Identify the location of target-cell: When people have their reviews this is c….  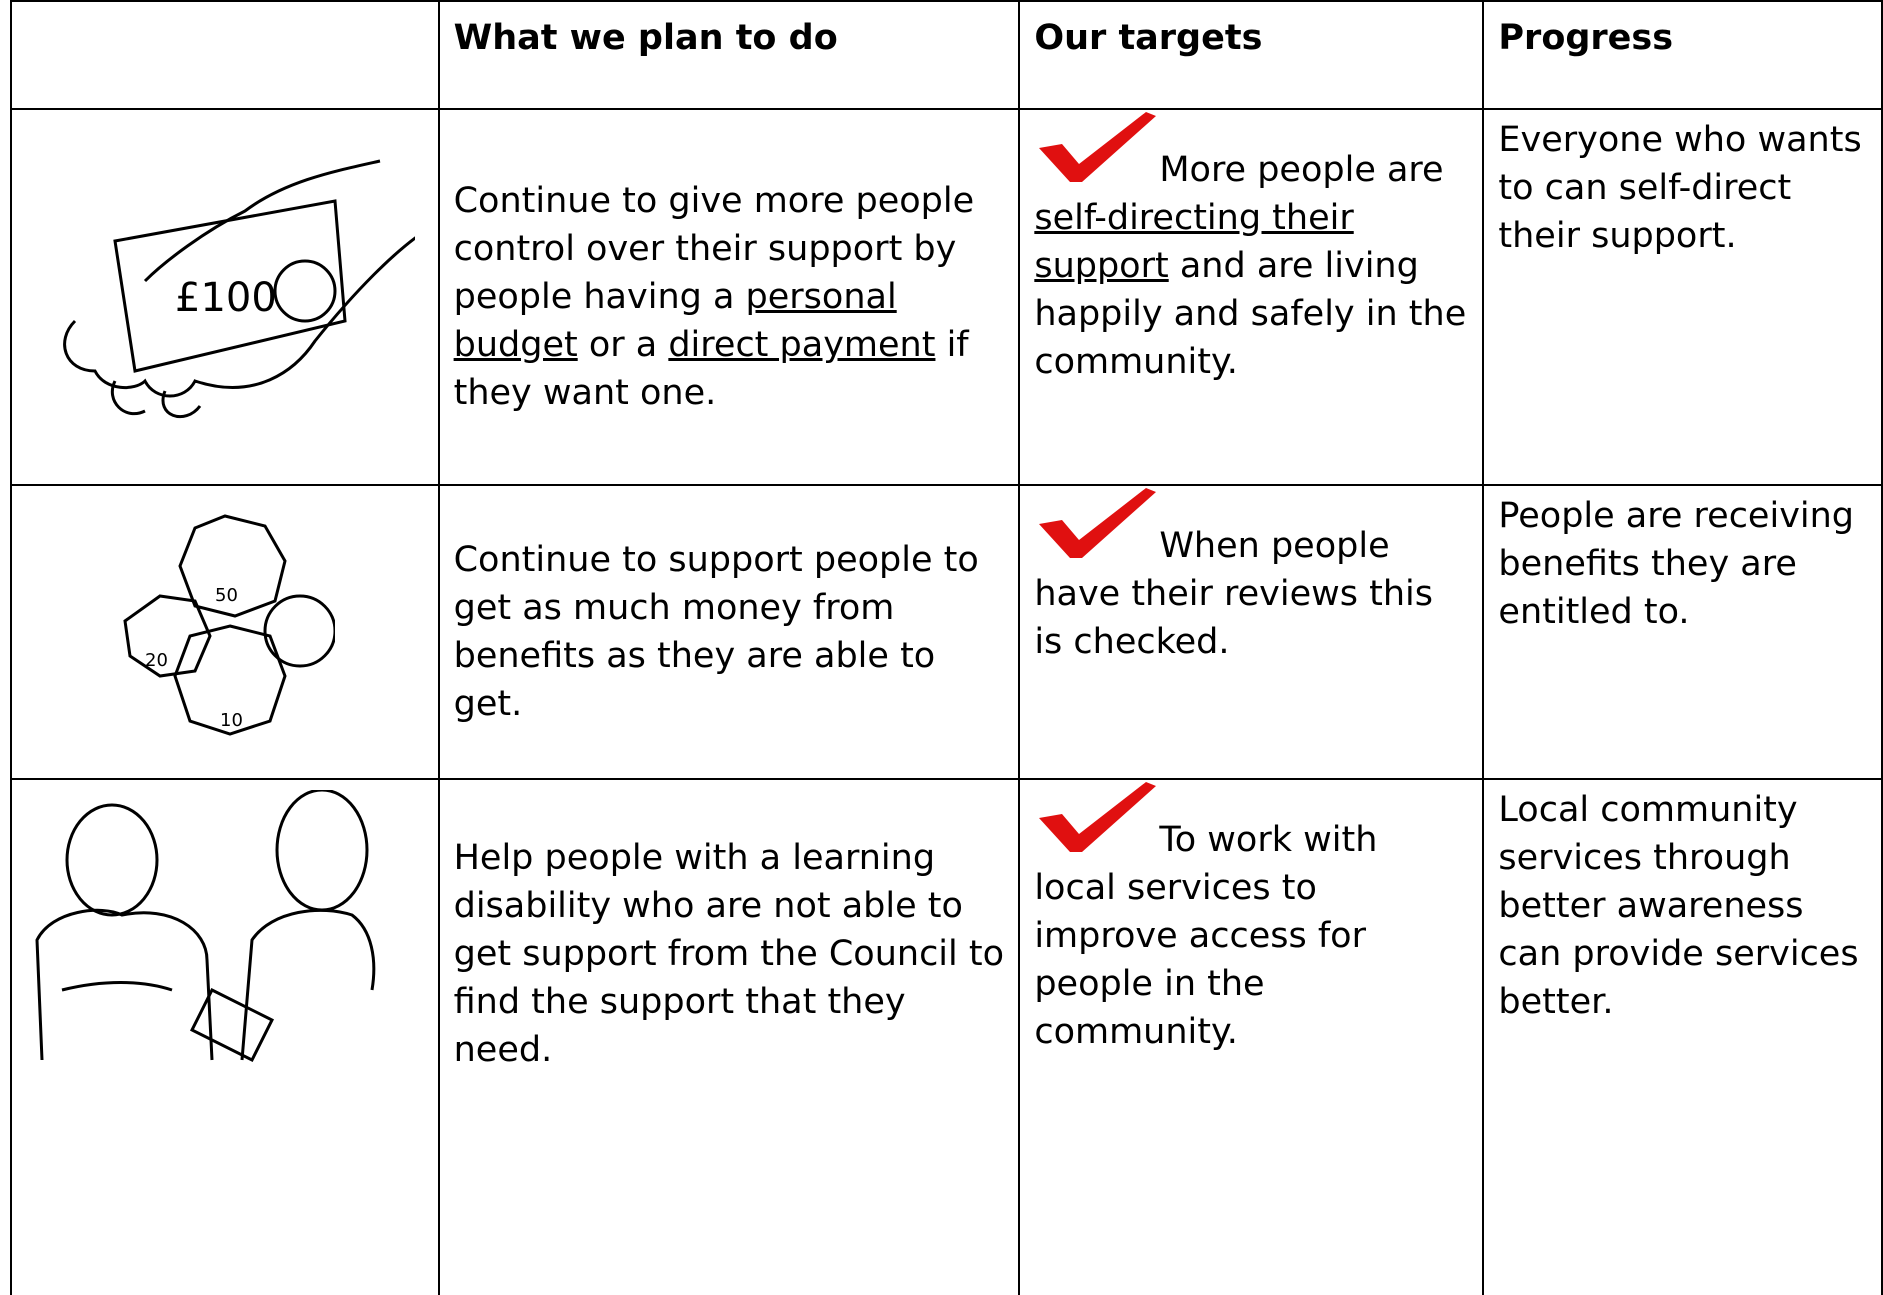
(1251, 632).